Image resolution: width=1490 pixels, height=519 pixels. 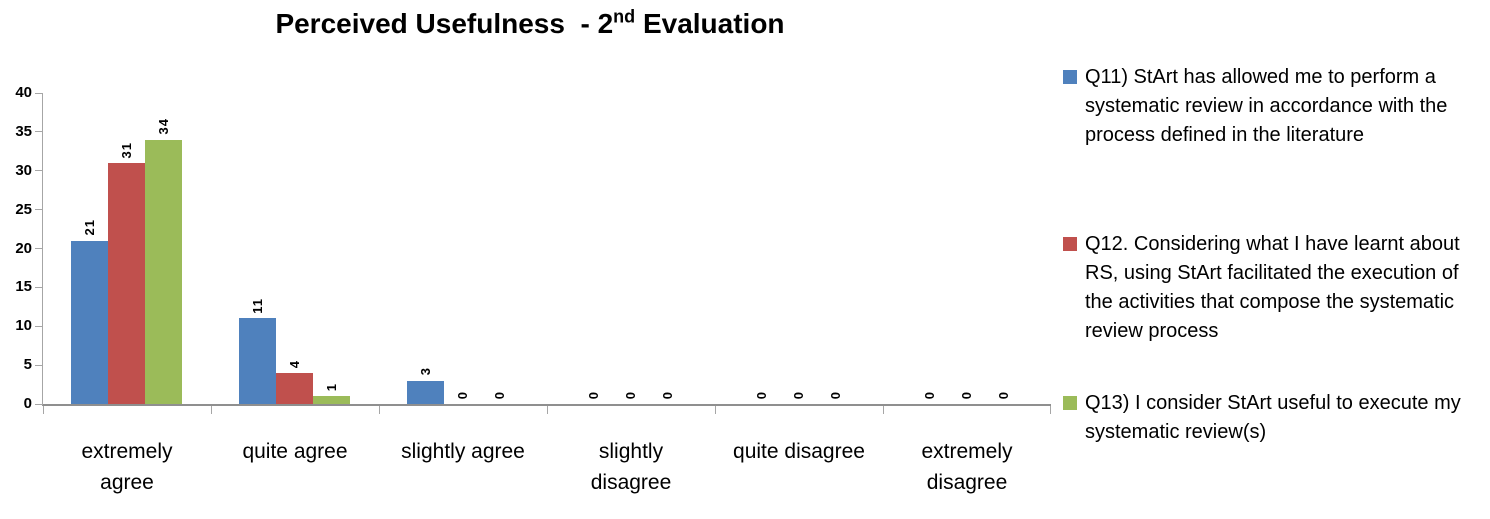 What do you see at coordinates (89, 322) in the screenshot?
I see `bar-q11-extremely-agree` at bounding box center [89, 322].